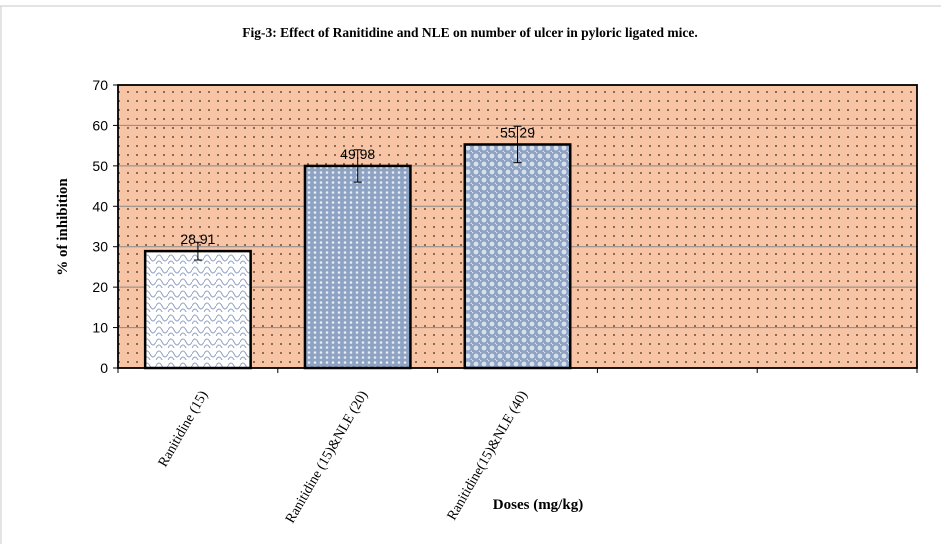 The image size is (941, 544). What do you see at coordinates (184, 429) in the screenshot?
I see `x-category-label: Ranitidine (15)` at bounding box center [184, 429].